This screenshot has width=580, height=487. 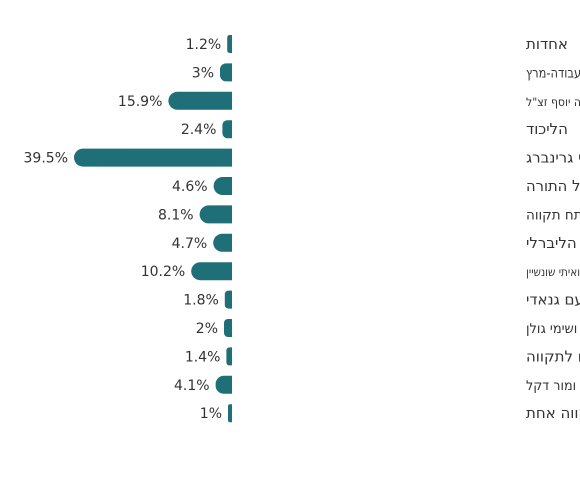 What do you see at coordinates (201, 301) in the screenshot?
I see `value-label: 1.8%` at bounding box center [201, 301].